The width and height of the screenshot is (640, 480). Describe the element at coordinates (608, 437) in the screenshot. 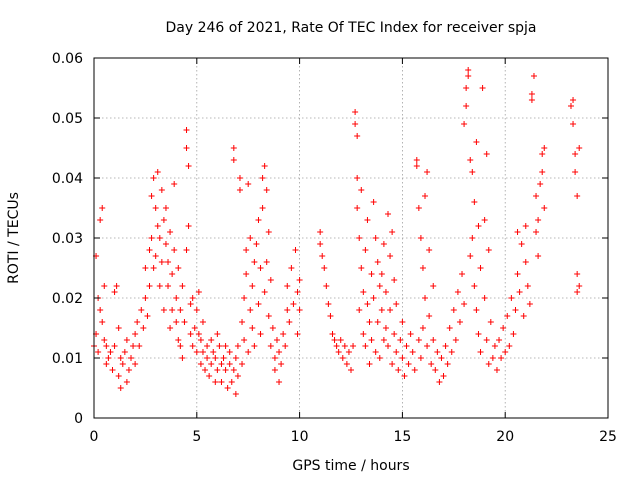

I see `x-tick-label: 25` at that location.